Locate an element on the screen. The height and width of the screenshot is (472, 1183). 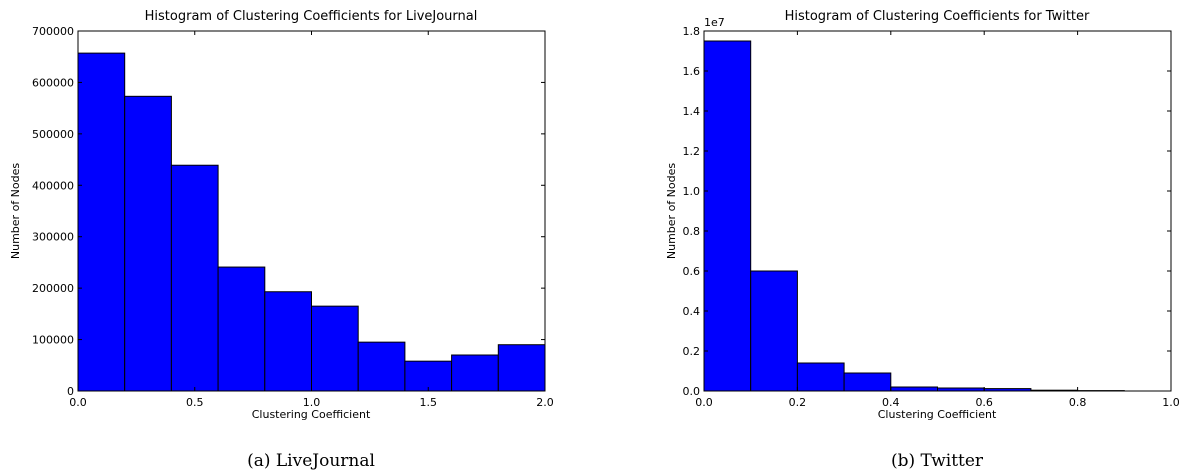
y-tick-label: 300000 is located at coordinates (53, 237).